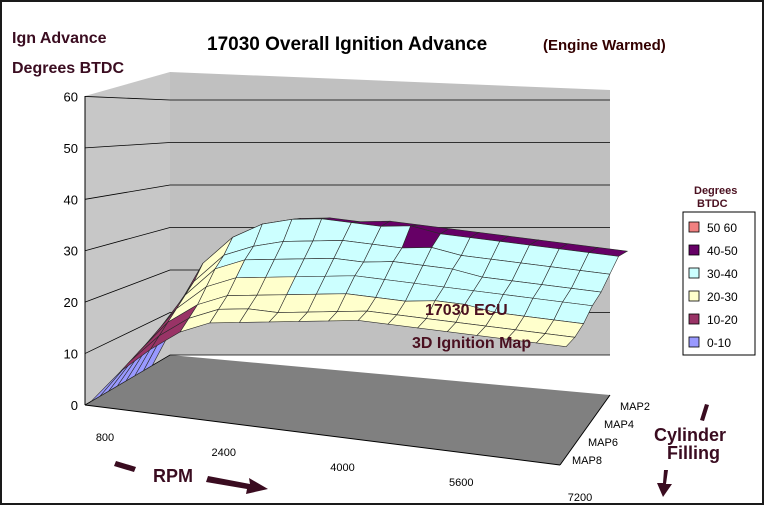 Image resolution: width=768 pixels, height=509 pixels. I want to click on x-tick-label: 800, so click(105, 438).